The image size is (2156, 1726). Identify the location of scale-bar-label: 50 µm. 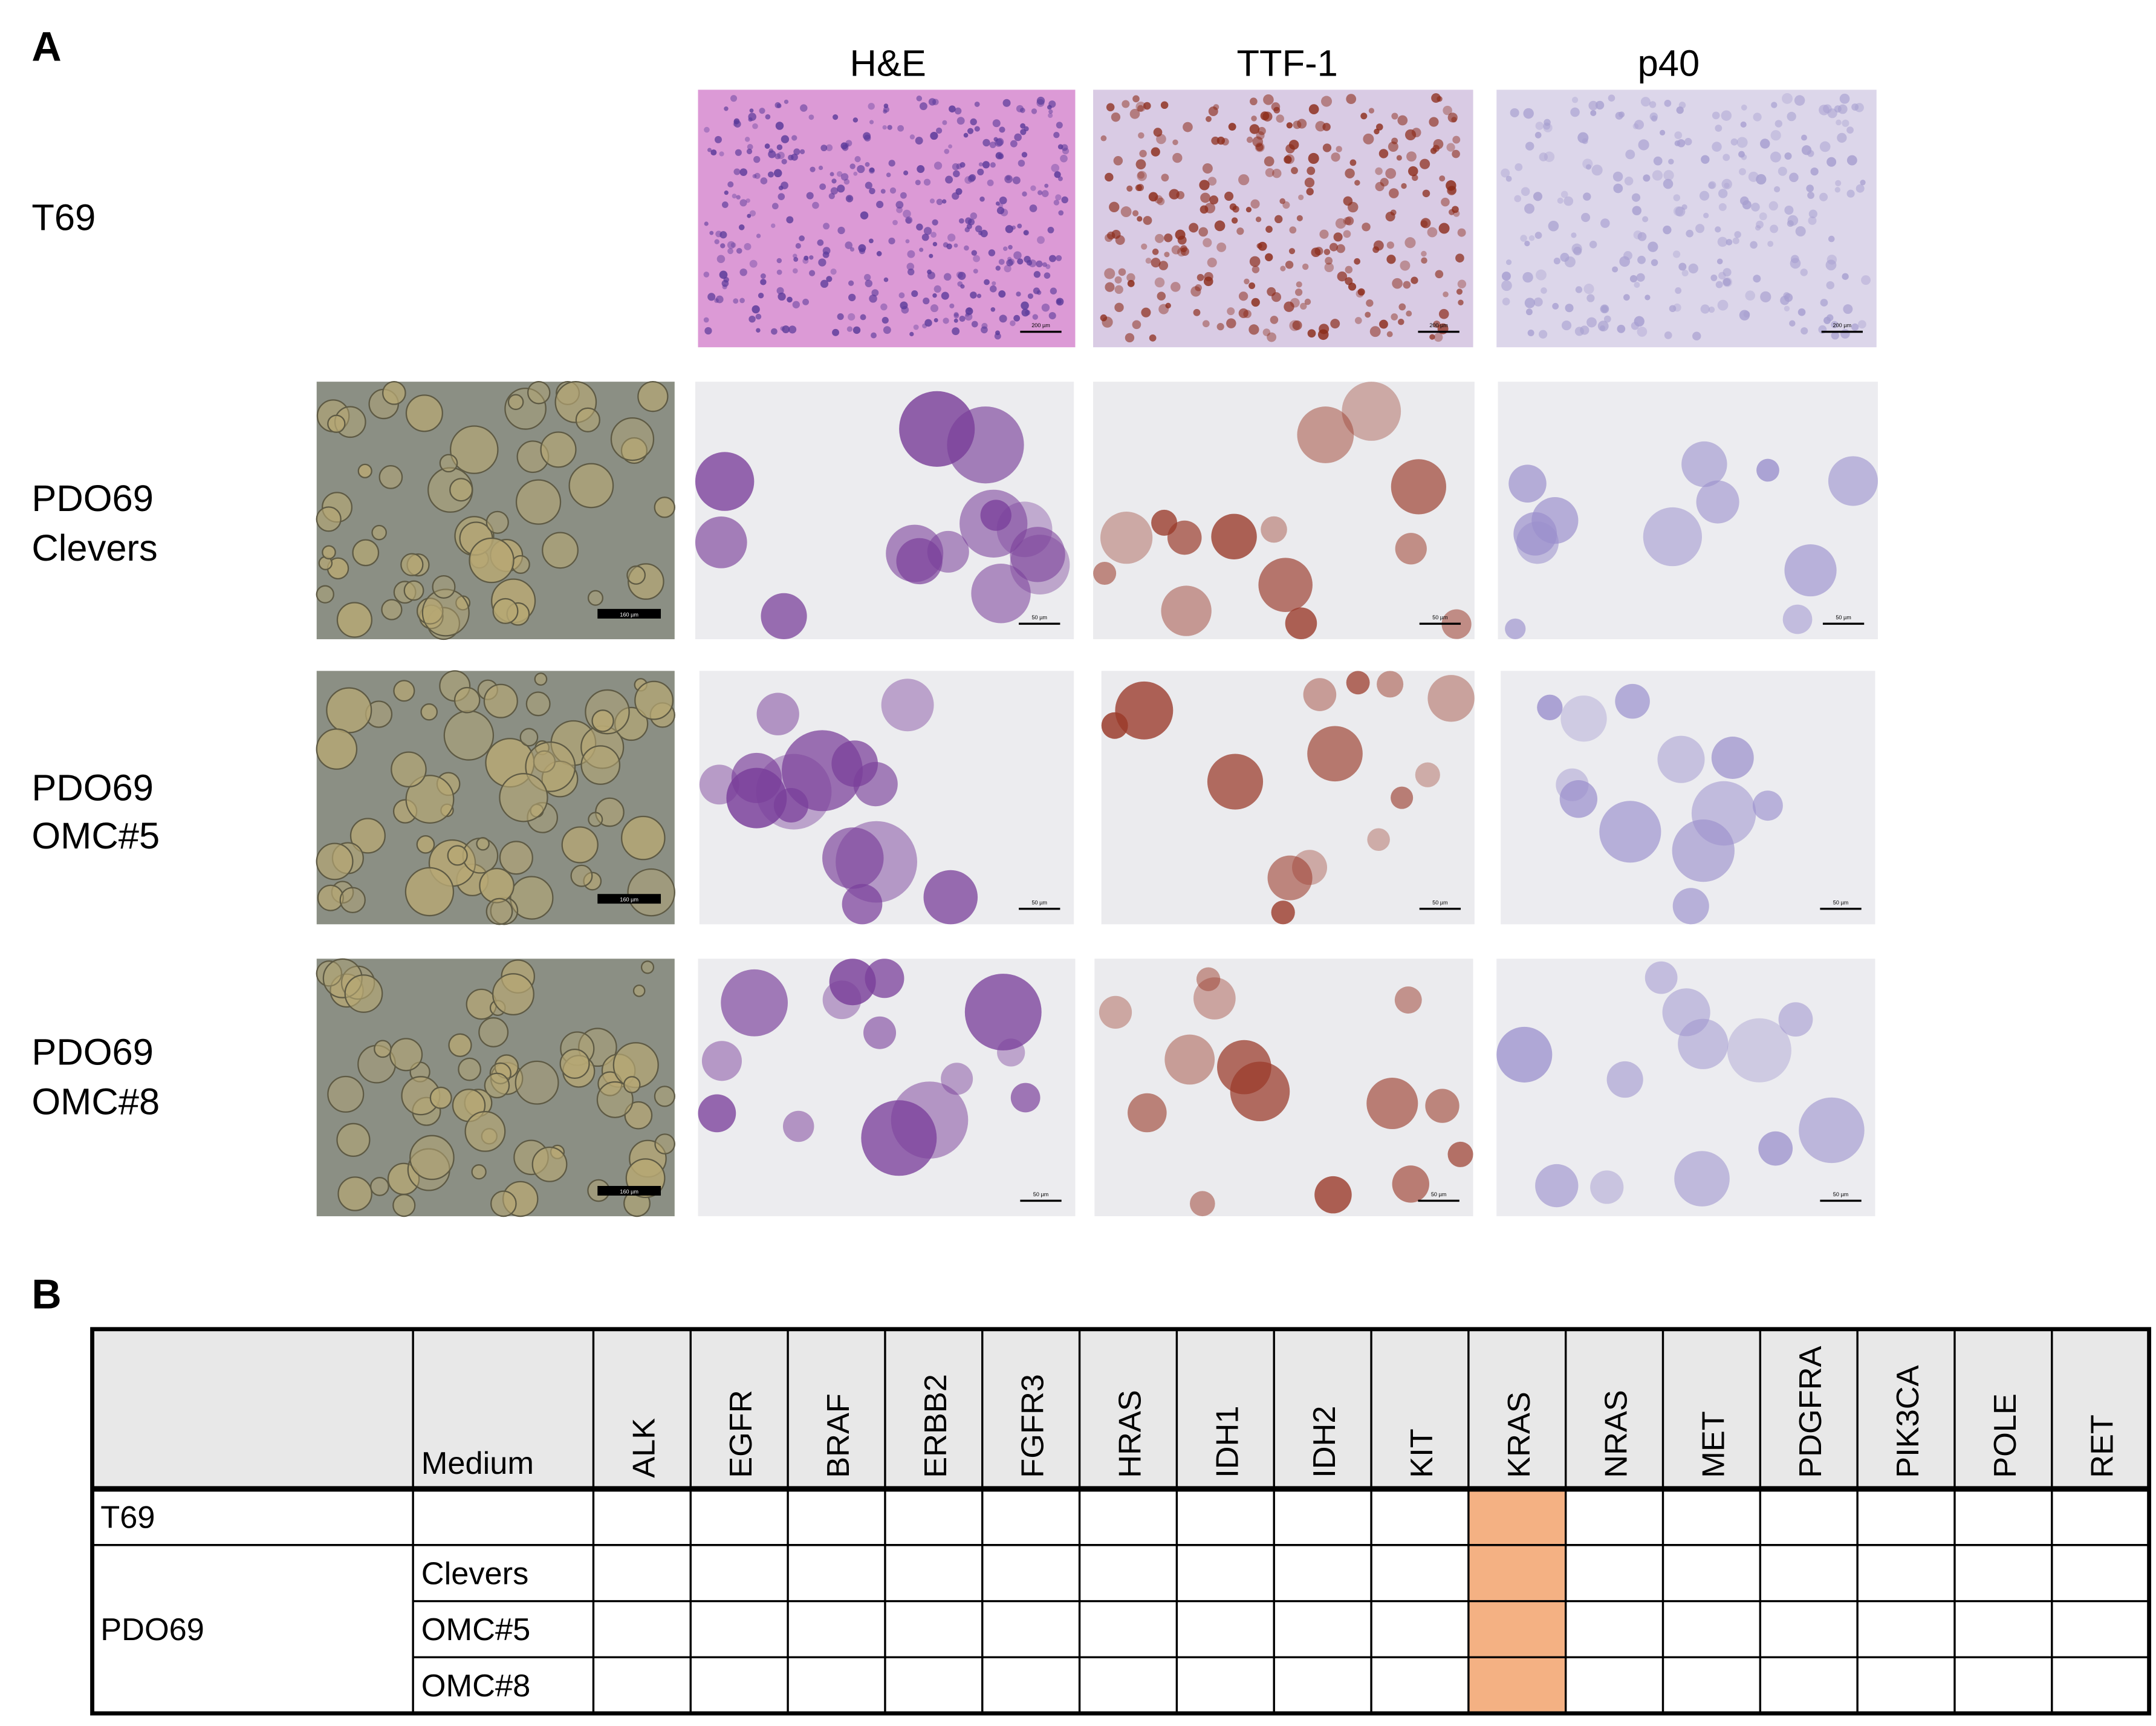
(1840, 1194).